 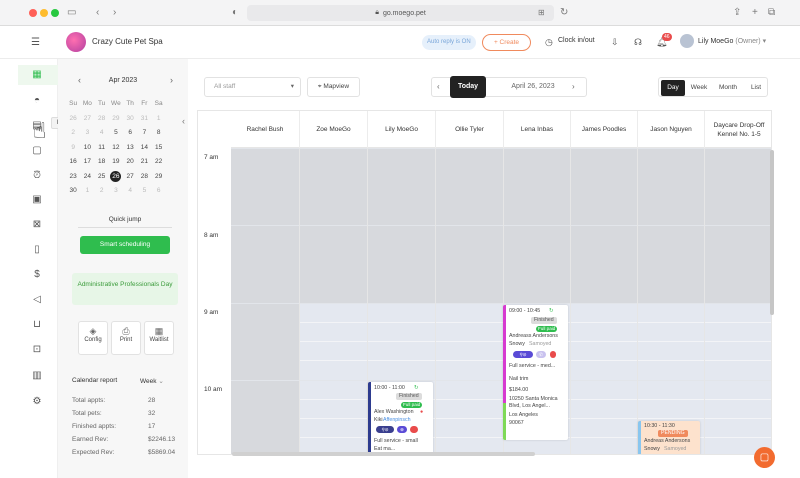 What do you see at coordinates (506, 42) in the screenshot?
I see `create-button: + Create` at bounding box center [506, 42].